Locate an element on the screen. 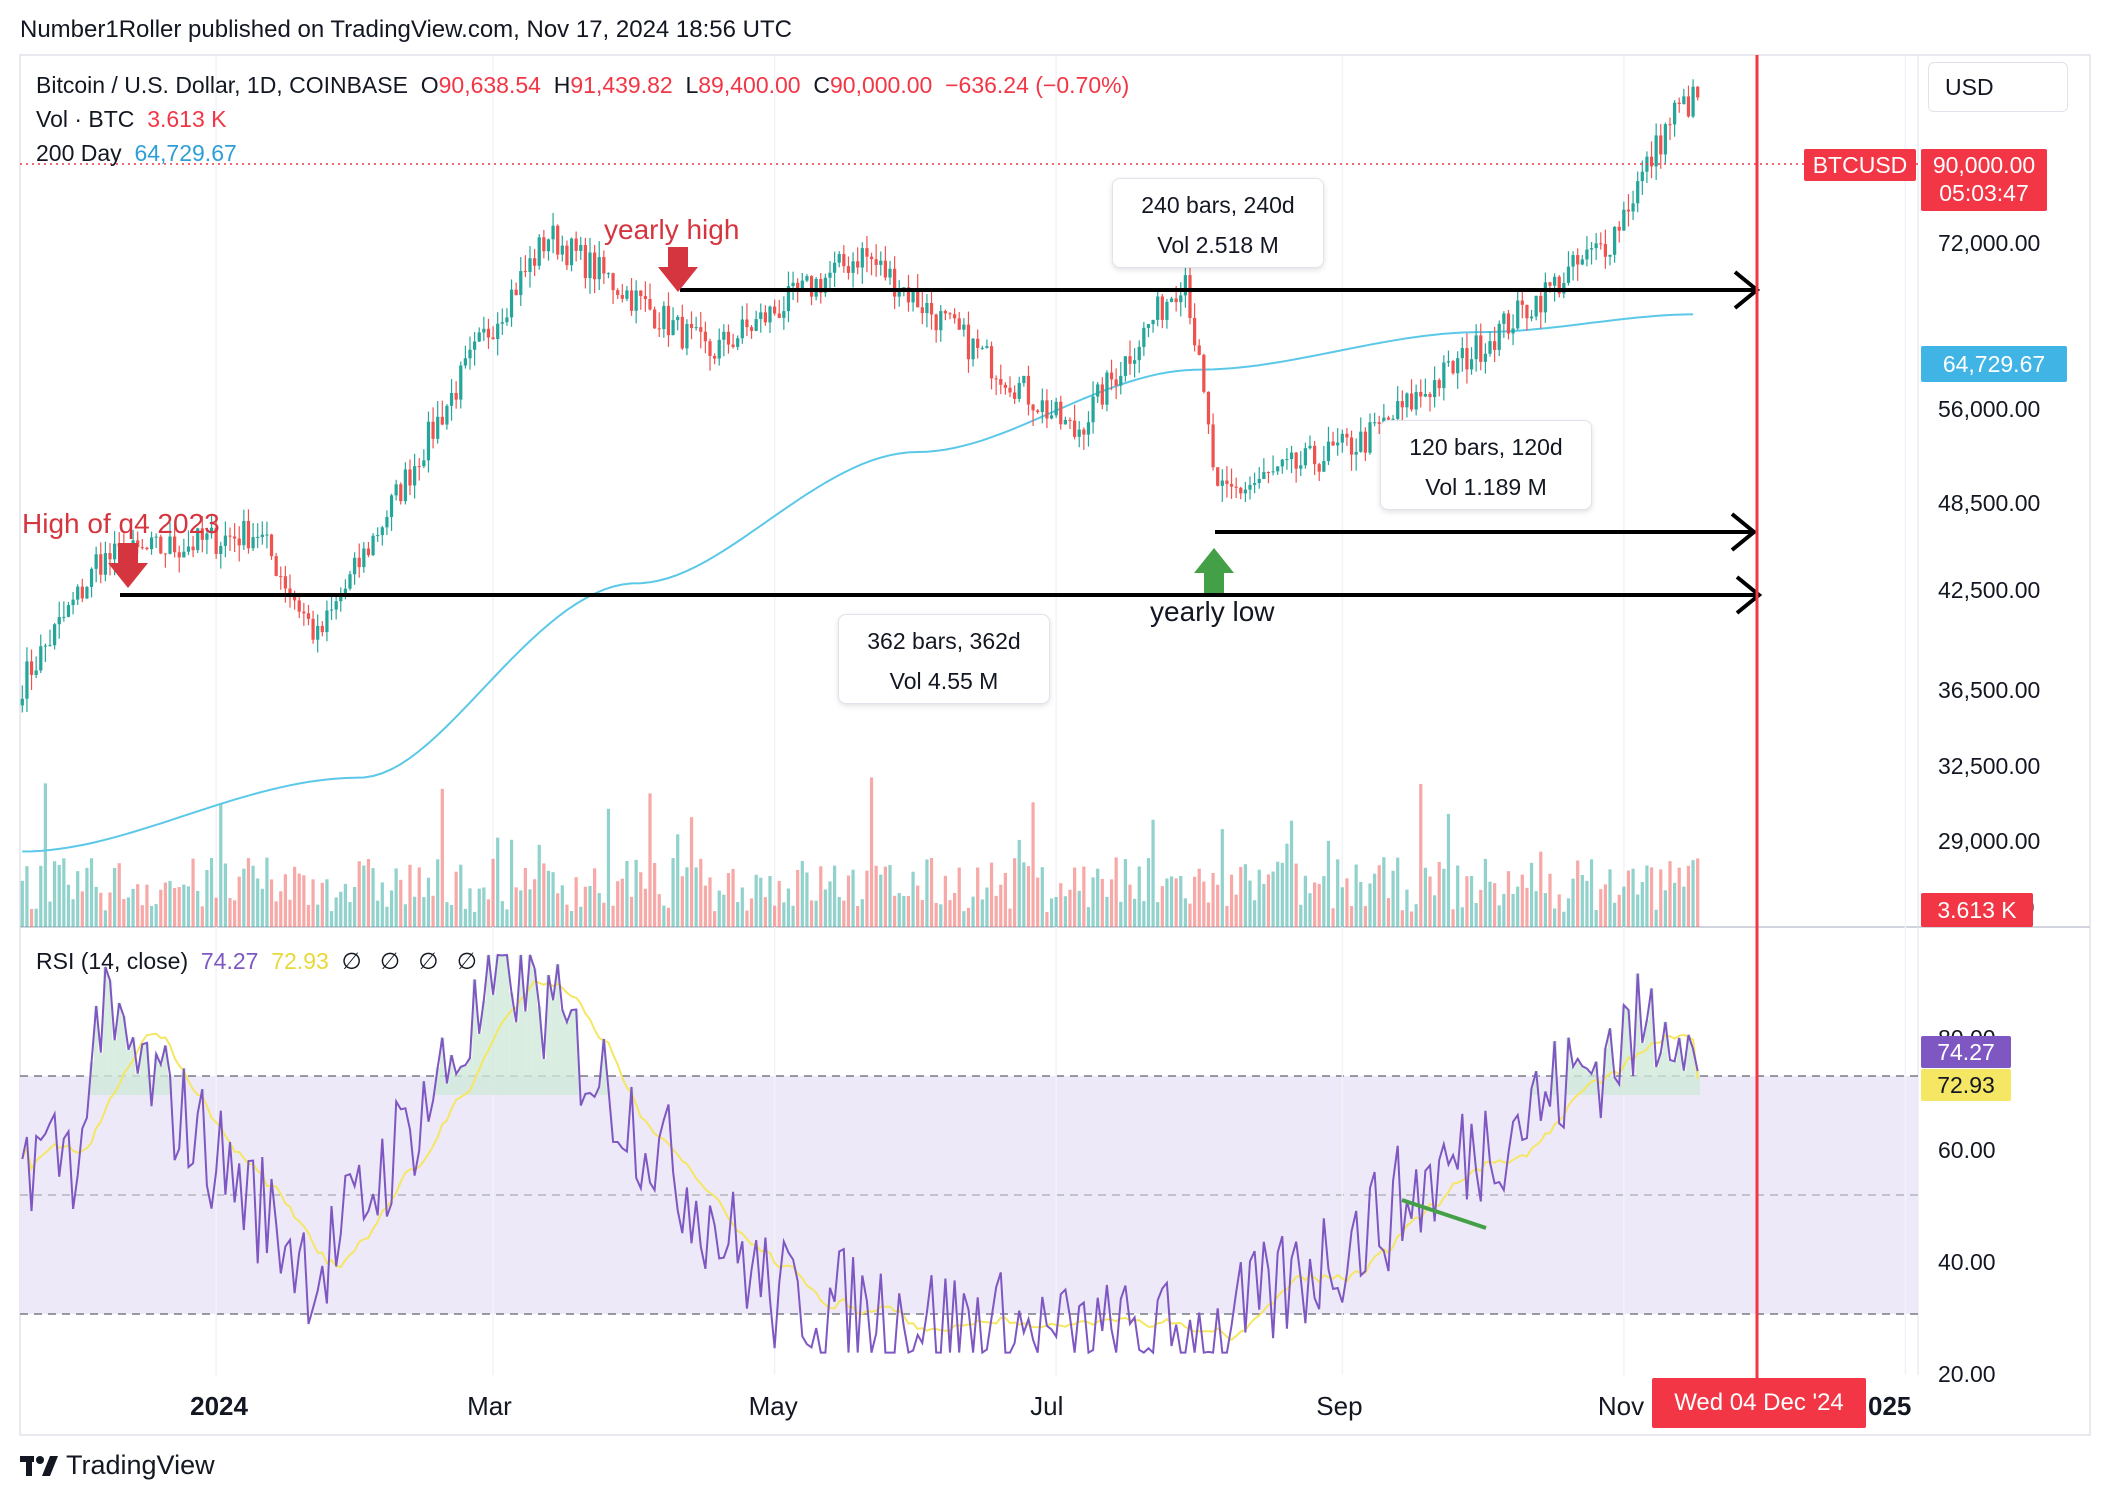 Image resolution: width=2108 pixels, height=1500 pixels. price-axis-tick: 42,500.00 is located at coordinates (1989, 589).